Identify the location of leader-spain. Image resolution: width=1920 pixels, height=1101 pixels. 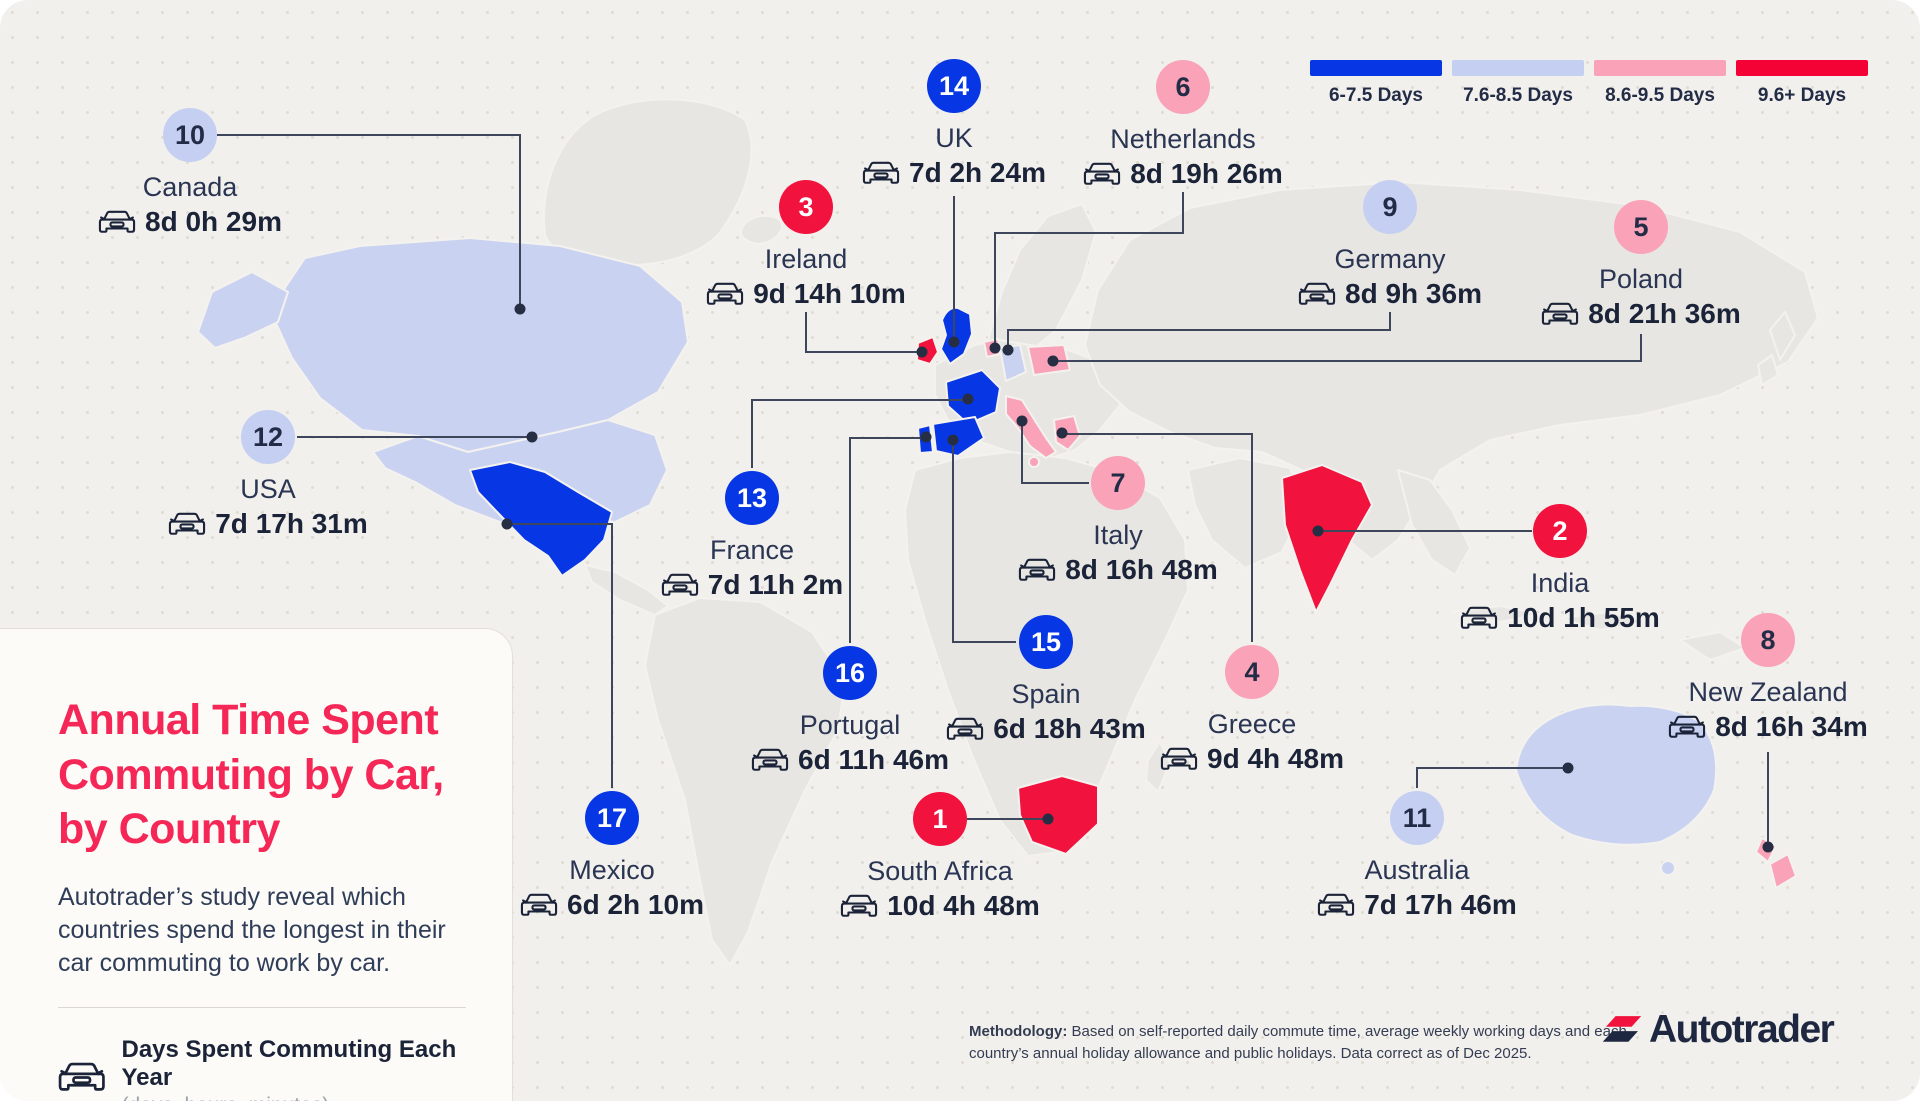
(984, 543).